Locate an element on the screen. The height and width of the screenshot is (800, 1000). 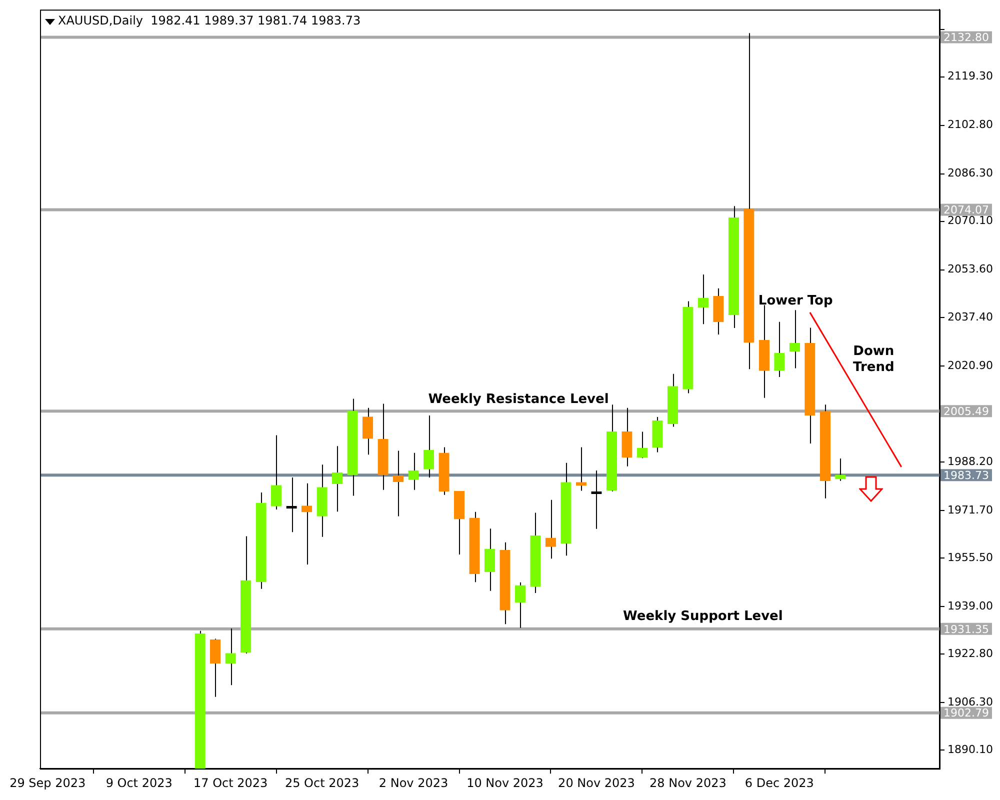
y-tick-label: 2053.60 is located at coordinates (971, 269).